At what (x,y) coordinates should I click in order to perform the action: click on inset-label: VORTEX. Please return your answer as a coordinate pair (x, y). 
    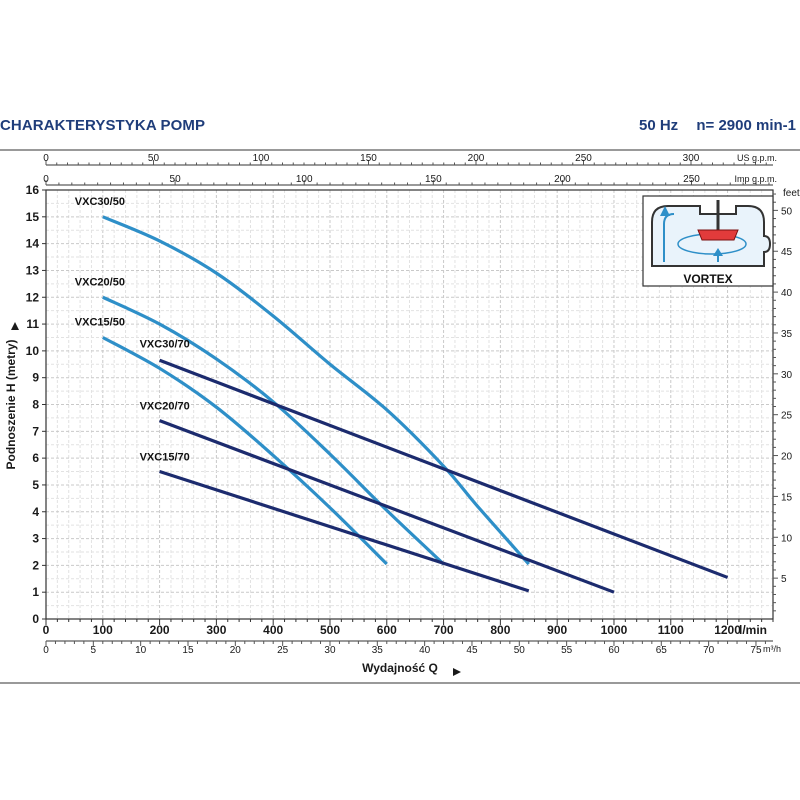
    Looking at the image, I should click on (707, 279).